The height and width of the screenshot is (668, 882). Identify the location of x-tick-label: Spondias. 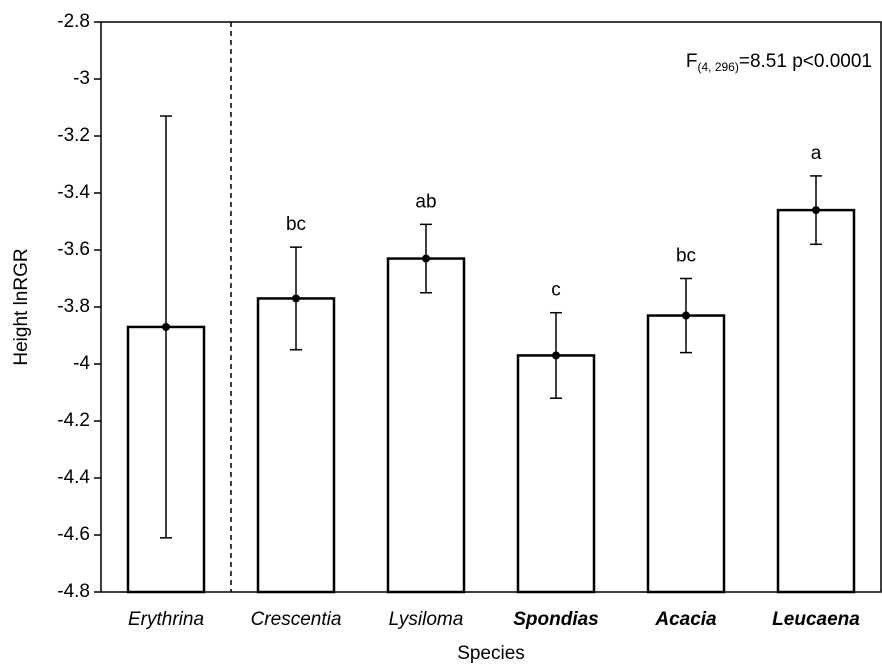
(556, 619).